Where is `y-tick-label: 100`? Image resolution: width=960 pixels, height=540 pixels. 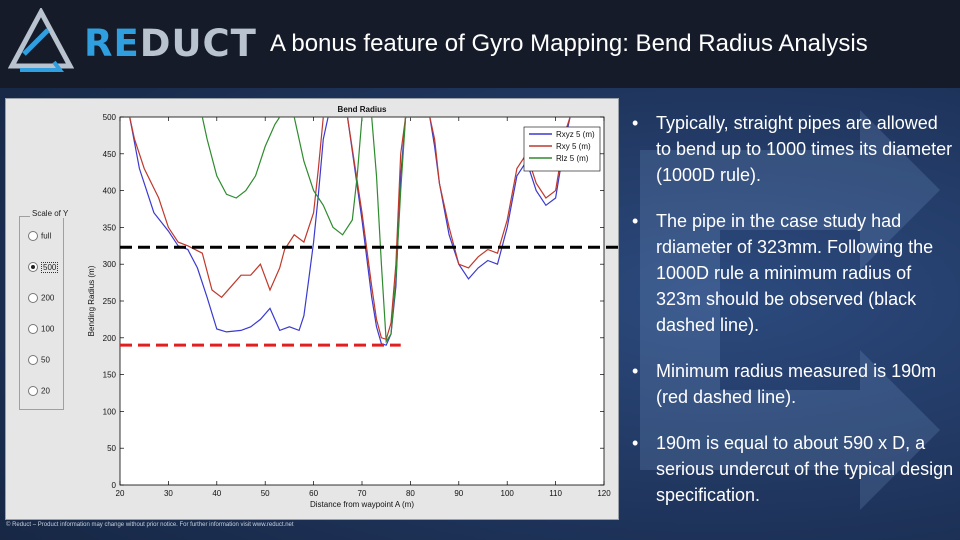 y-tick-label: 100 is located at coordinates (110, 411).